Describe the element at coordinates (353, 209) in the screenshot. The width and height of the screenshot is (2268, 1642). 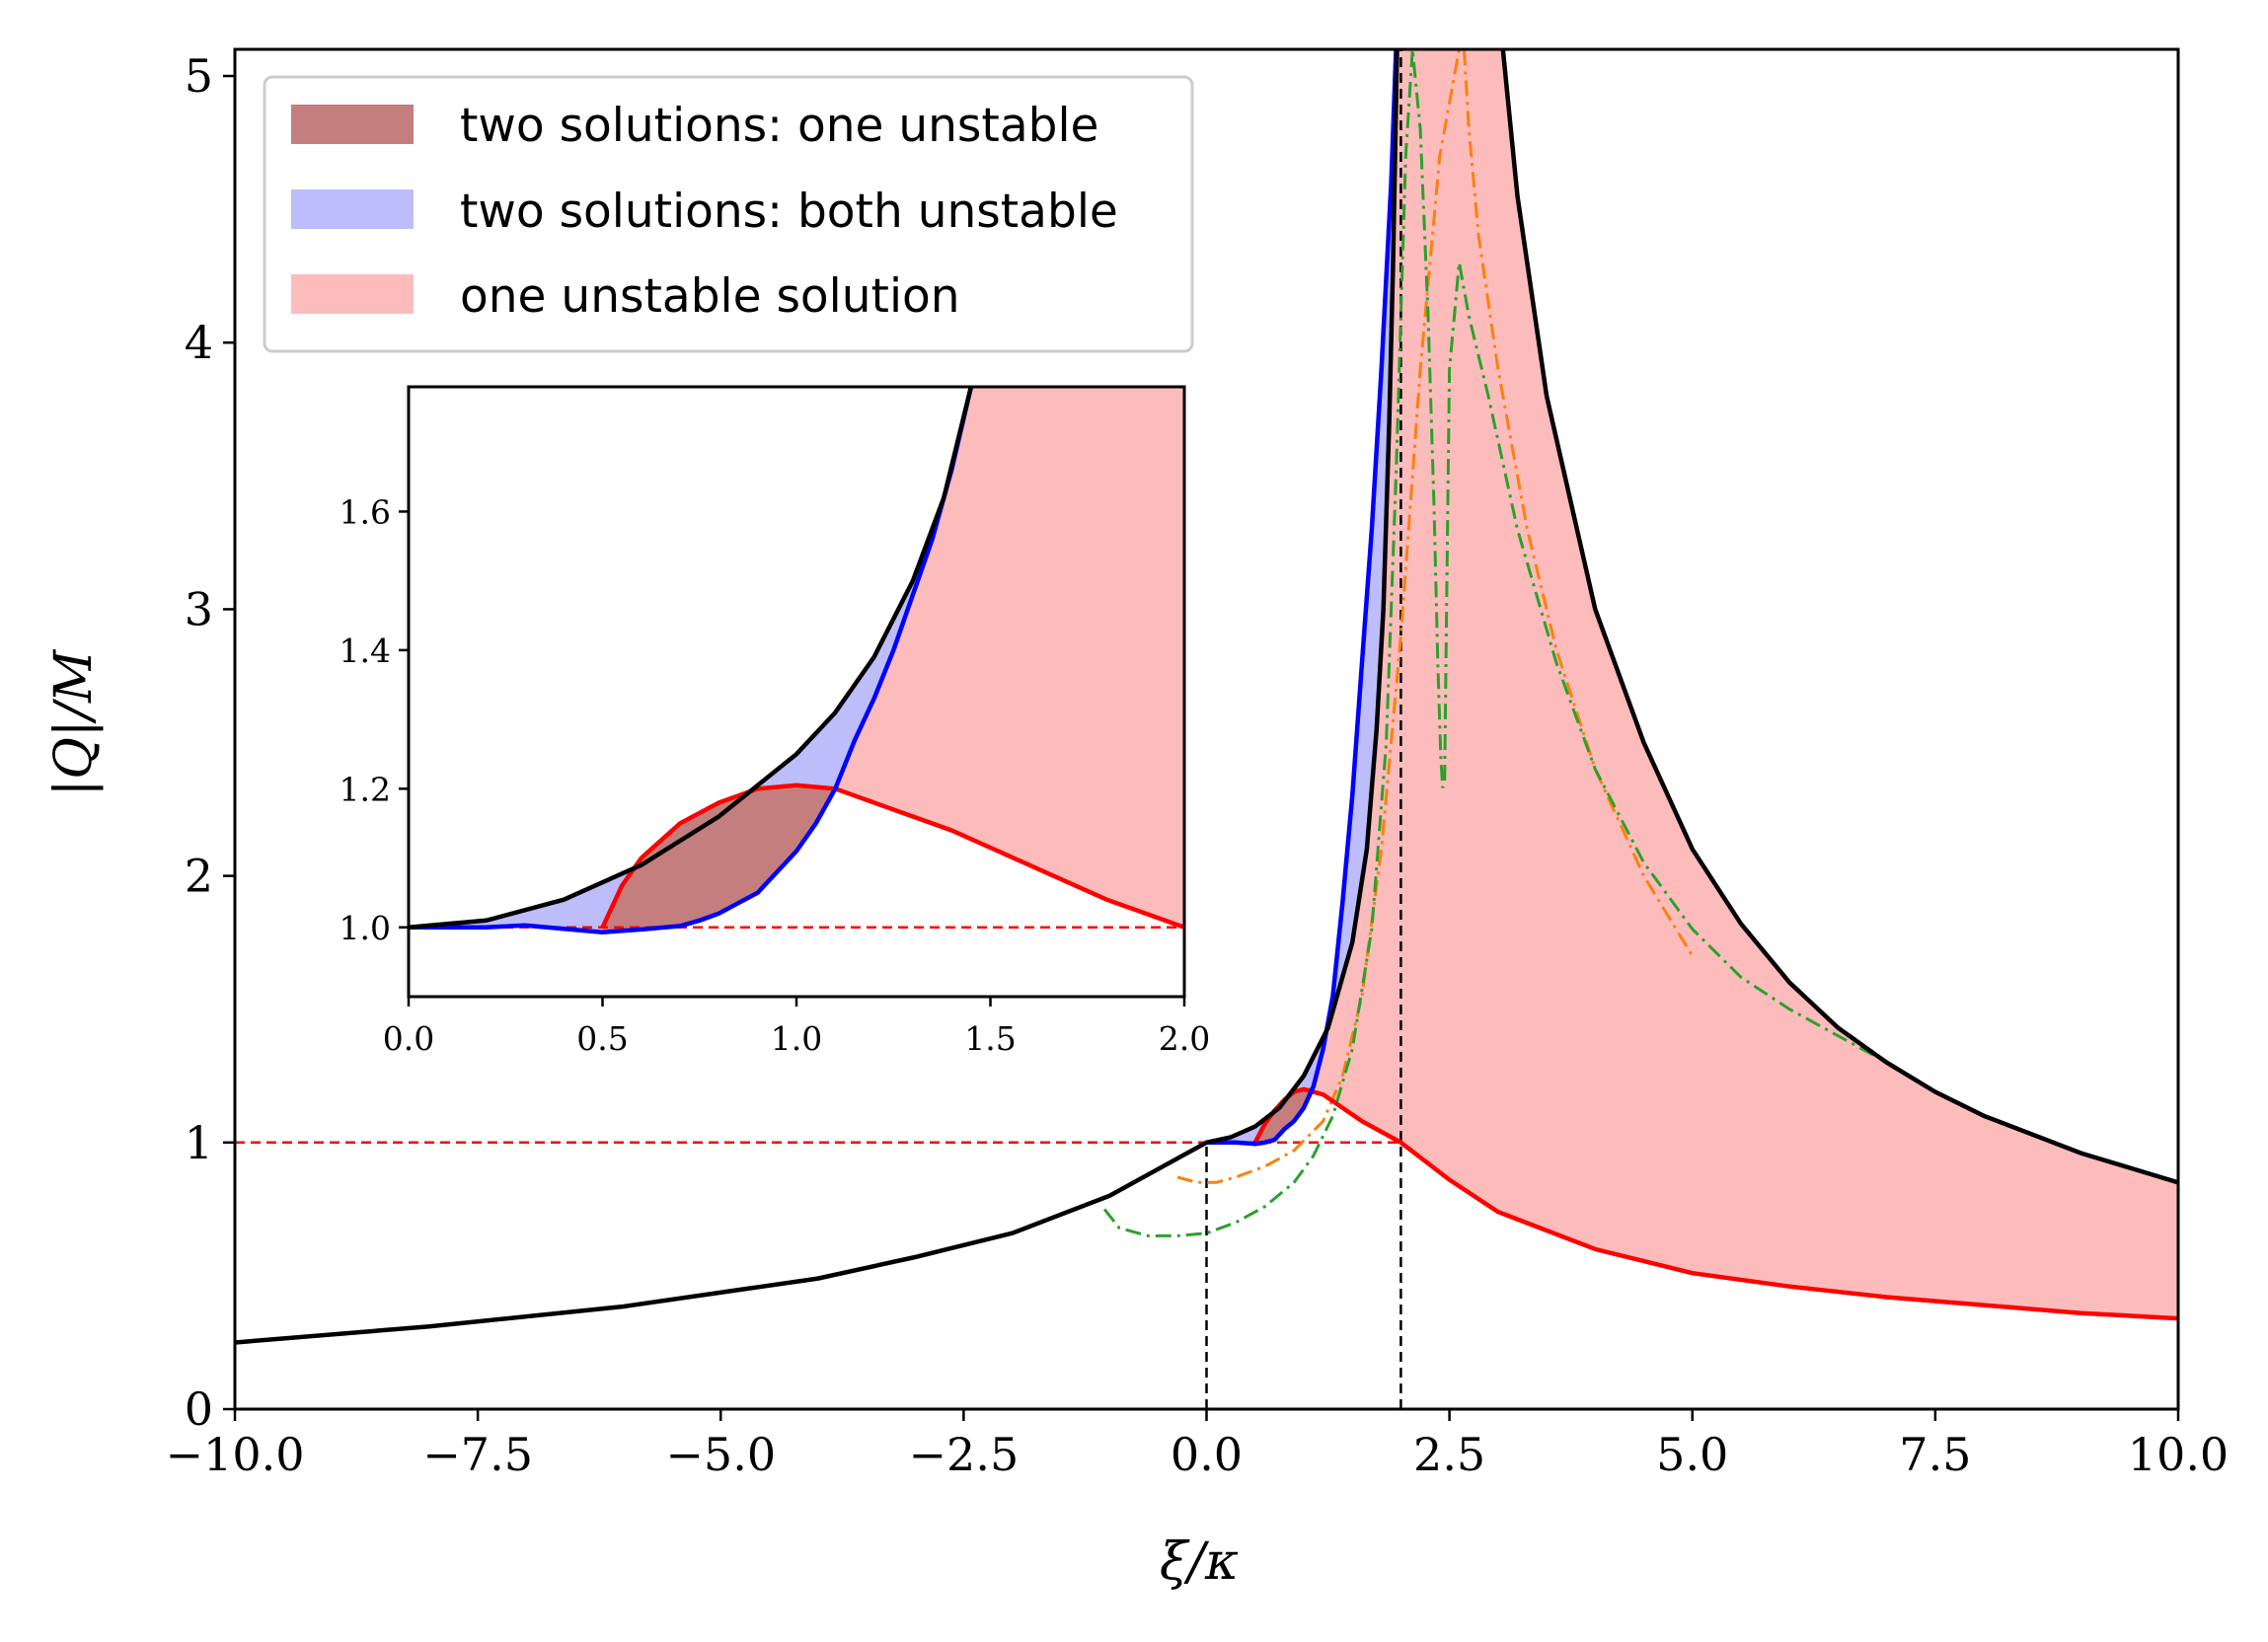
I see `legend-swatch-both-unstable` at that location.